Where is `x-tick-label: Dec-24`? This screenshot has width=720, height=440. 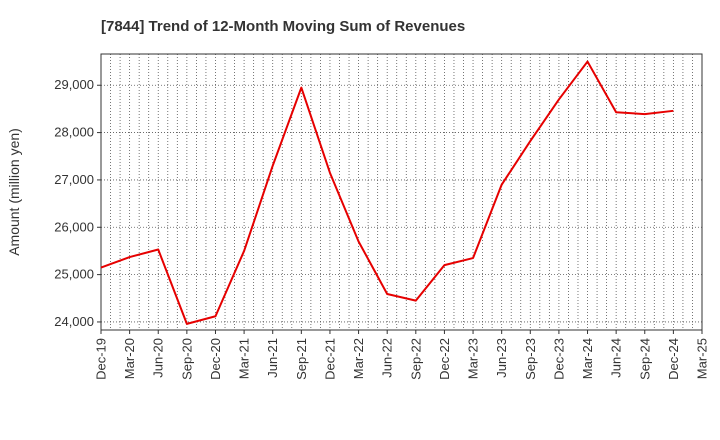 x-tick-label: Dec-24 is located at coordinates (673, 359).